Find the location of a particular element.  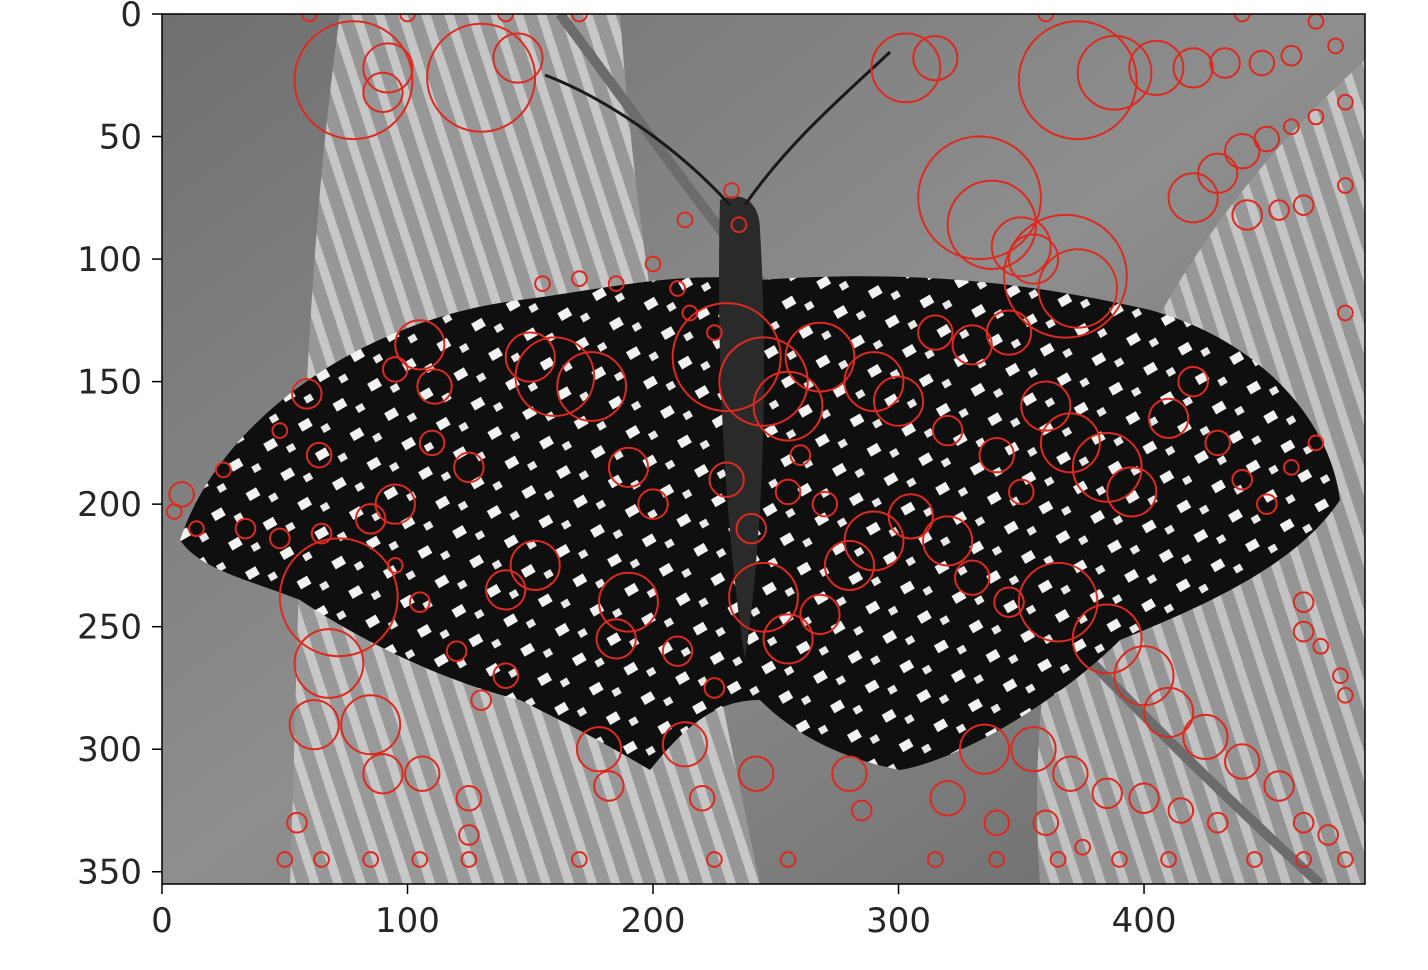

x-axis: 0 100 200 300 400 is located at coordinates (663, 912).